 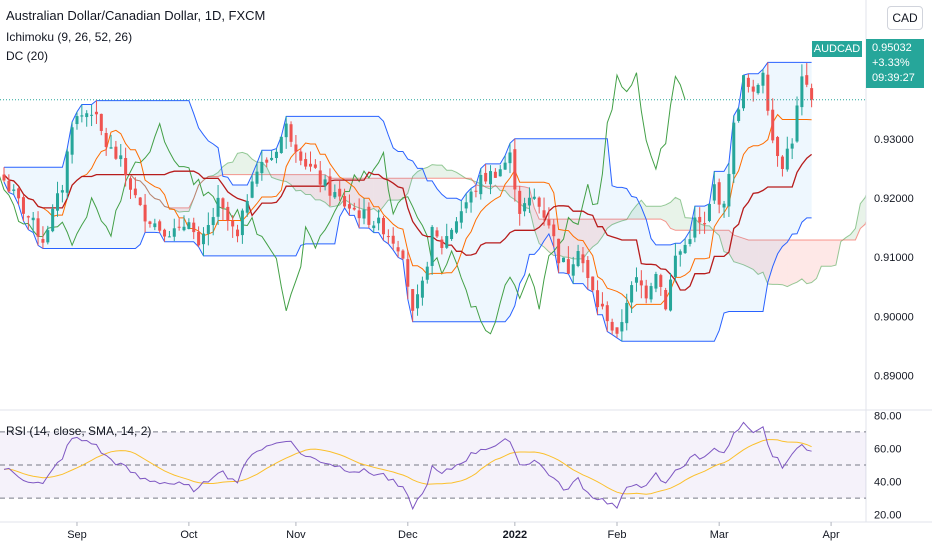 What do you see at coordinates (408, 535) in the screenshot?
I see `time-tick-label: Dec` at bounding box center [408, 535].